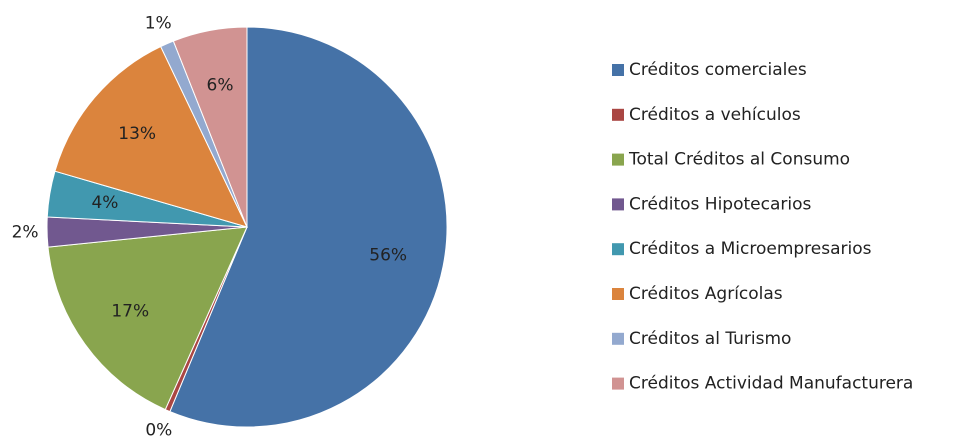  I want to click on data-label: 17%, so click(130, 311).